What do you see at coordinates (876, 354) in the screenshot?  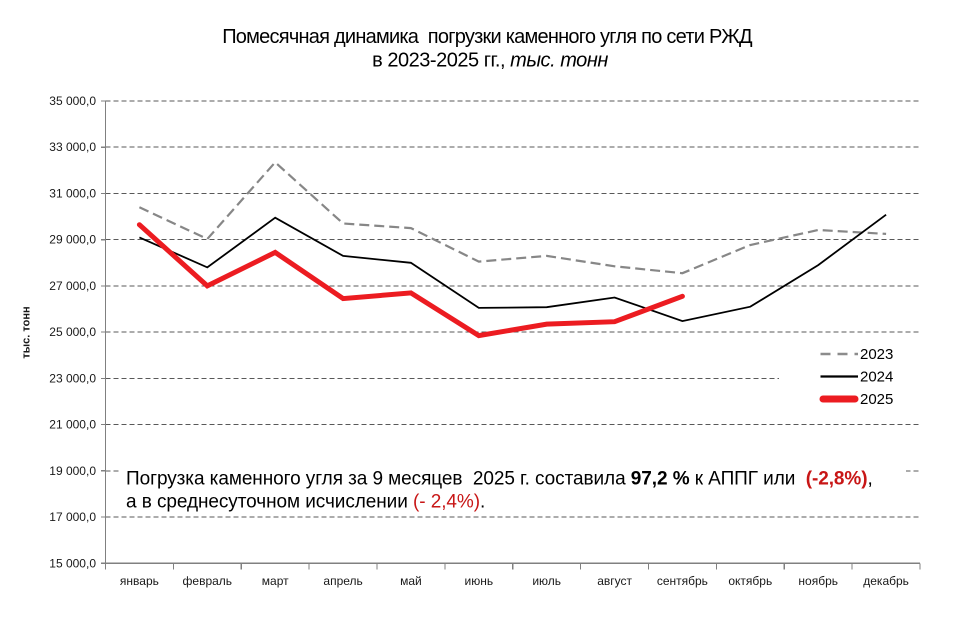 I see `svg-text: 2023` at bounding box center [876, 354].